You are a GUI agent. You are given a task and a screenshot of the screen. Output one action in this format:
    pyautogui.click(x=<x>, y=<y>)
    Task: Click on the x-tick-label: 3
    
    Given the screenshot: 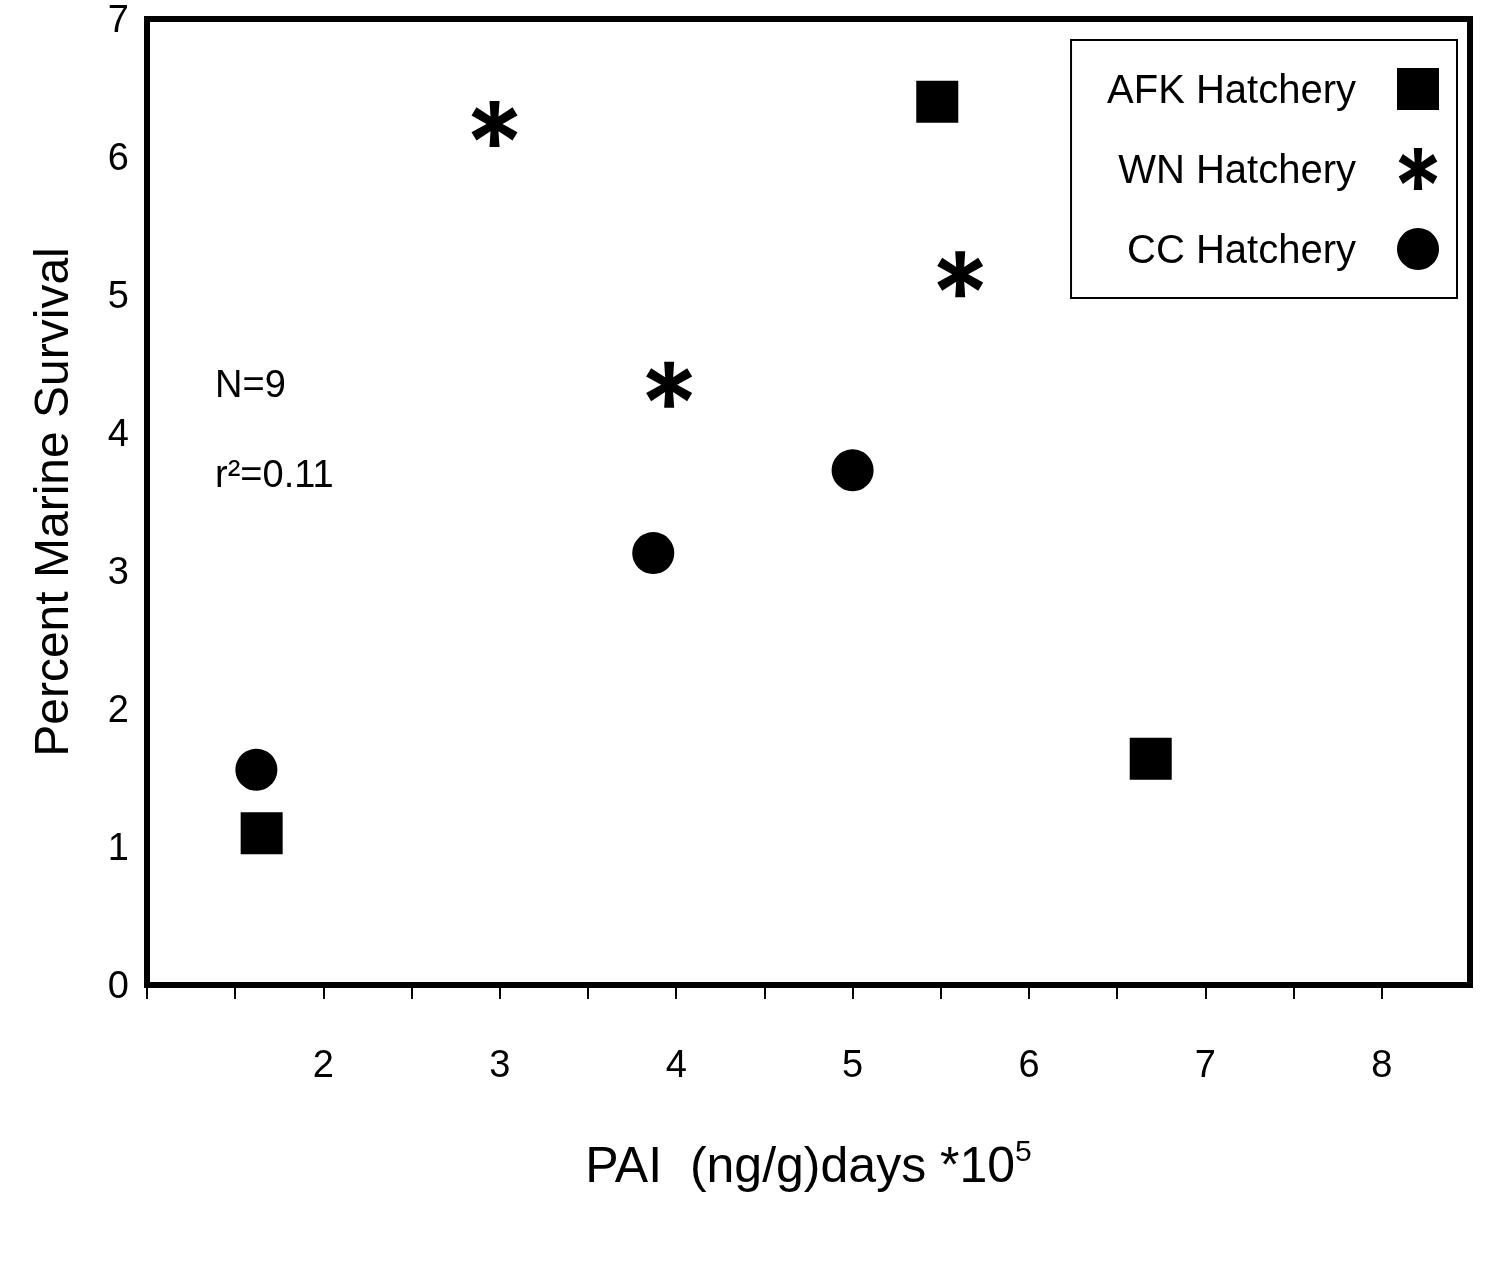 What is the action you would take?
    pyautogui.click(x=500, y=1064)
    